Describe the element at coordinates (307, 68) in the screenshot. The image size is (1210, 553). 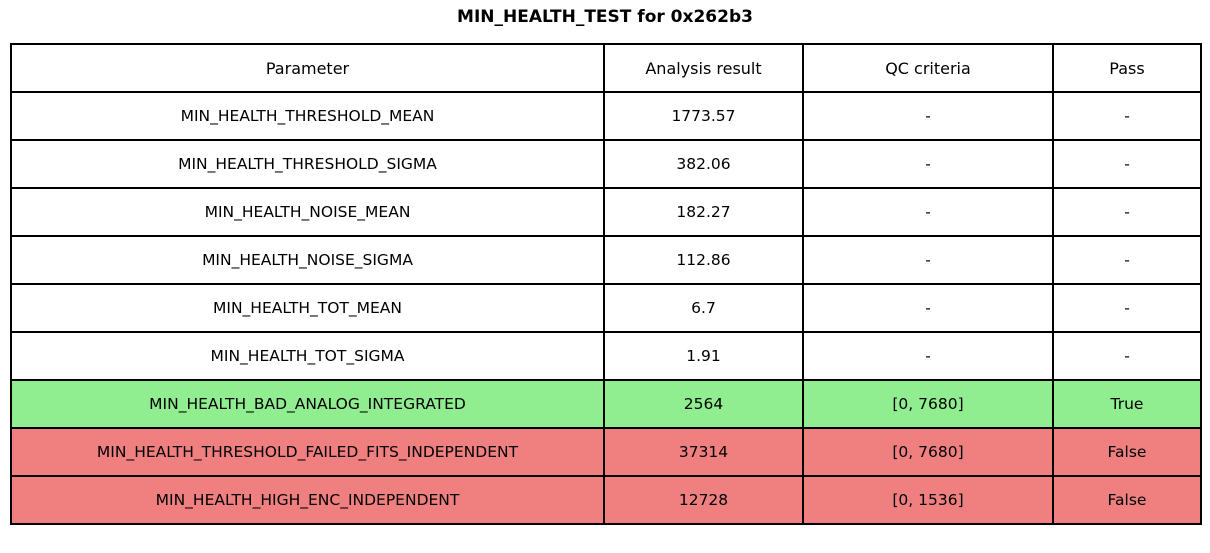
I see `column-header: Parameter` at that location.